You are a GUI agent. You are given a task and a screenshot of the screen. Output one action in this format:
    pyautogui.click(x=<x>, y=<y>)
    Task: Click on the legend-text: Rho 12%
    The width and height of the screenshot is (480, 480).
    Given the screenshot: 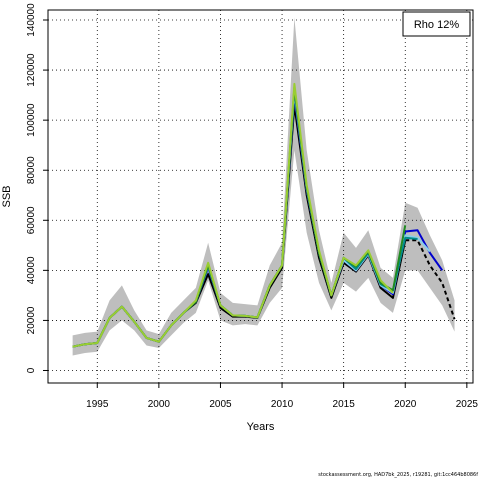 What is the action you would take?
    pyautogui.click(x=436, y=25)
    